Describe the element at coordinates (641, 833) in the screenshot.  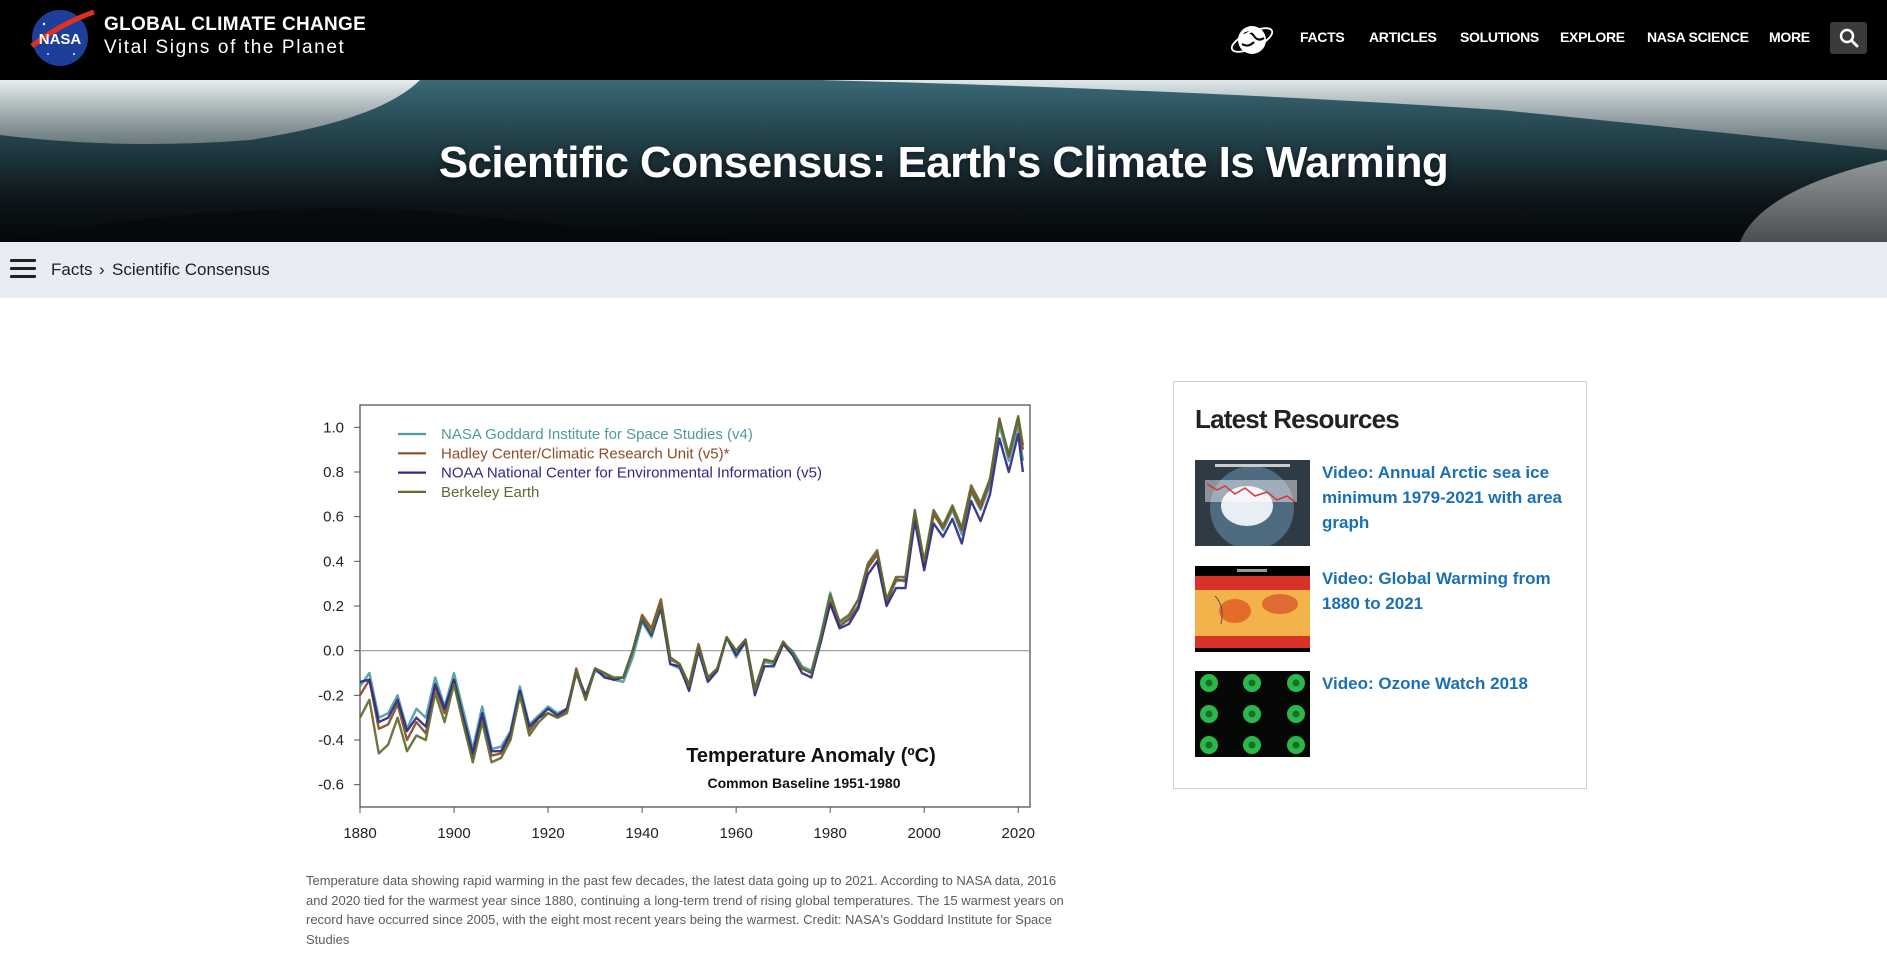
I see `x-tick-label: 1940` at that location.